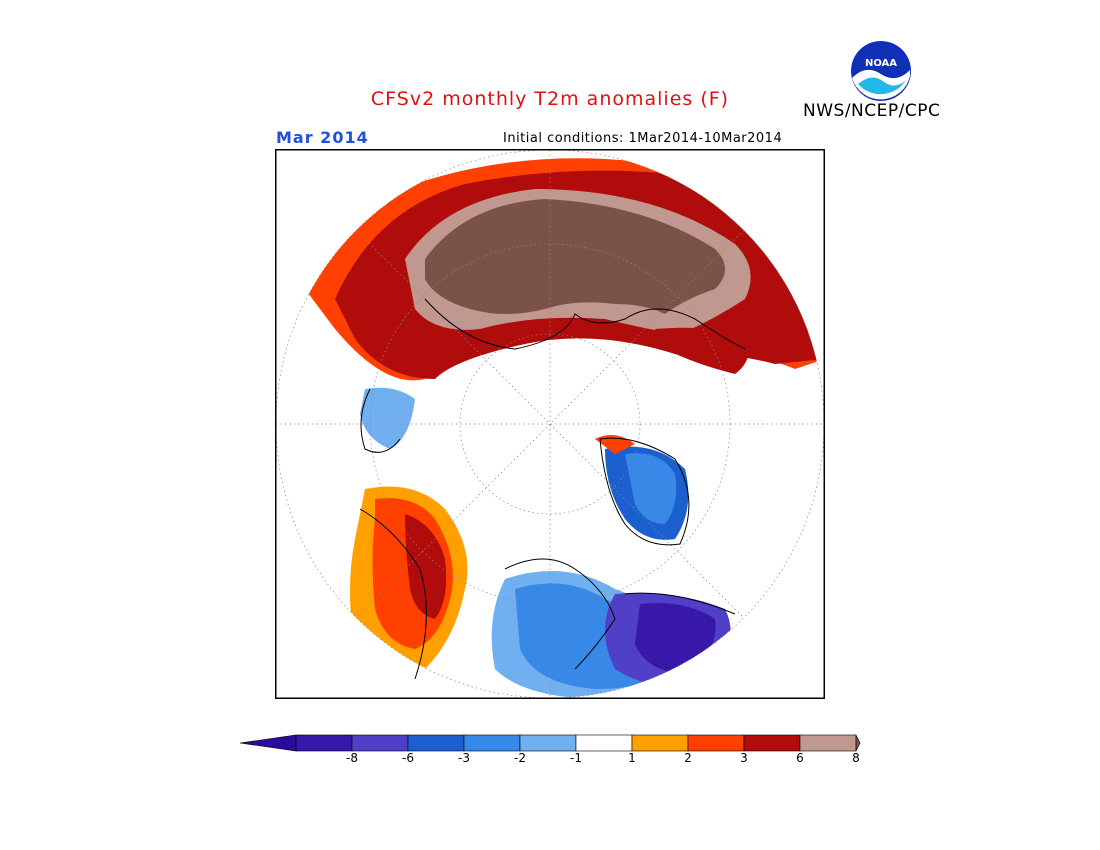 This screenshot has height=850, width=1100. What do you see at coordinates (643, 138) in the screenshot?
I see `initial-conditions: Initial conditions: 1Mar2014-10Mar2014` at bounding box center [643, 138].